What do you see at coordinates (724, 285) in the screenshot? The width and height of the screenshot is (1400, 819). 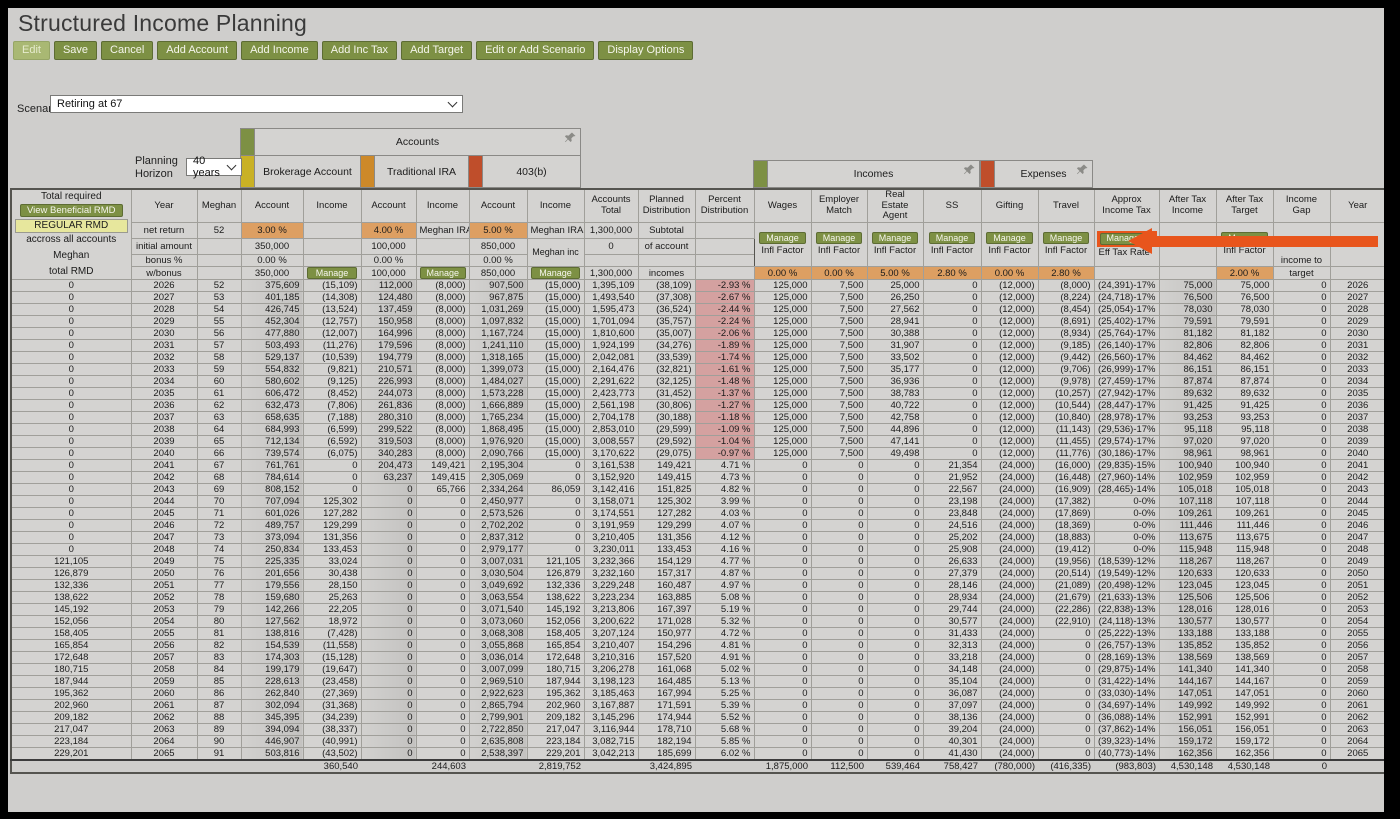 I see `cell-percent-distribution: -2.93 %` at bounding box center [724, 285].